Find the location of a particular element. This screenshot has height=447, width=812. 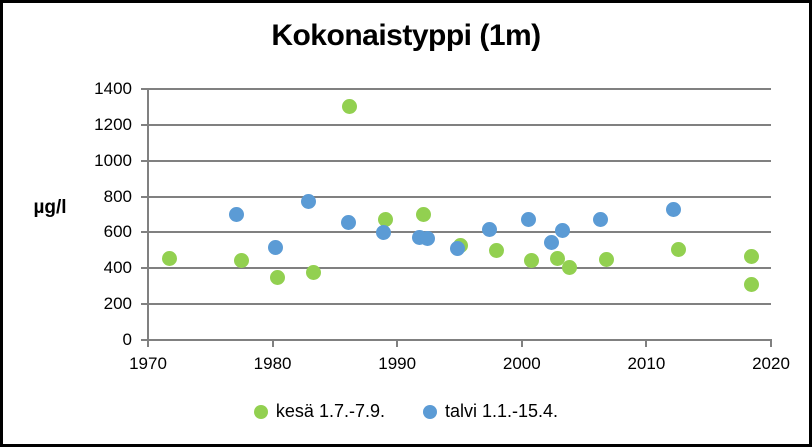

y-tick-label: 0 is located at coordinates (127, 339).